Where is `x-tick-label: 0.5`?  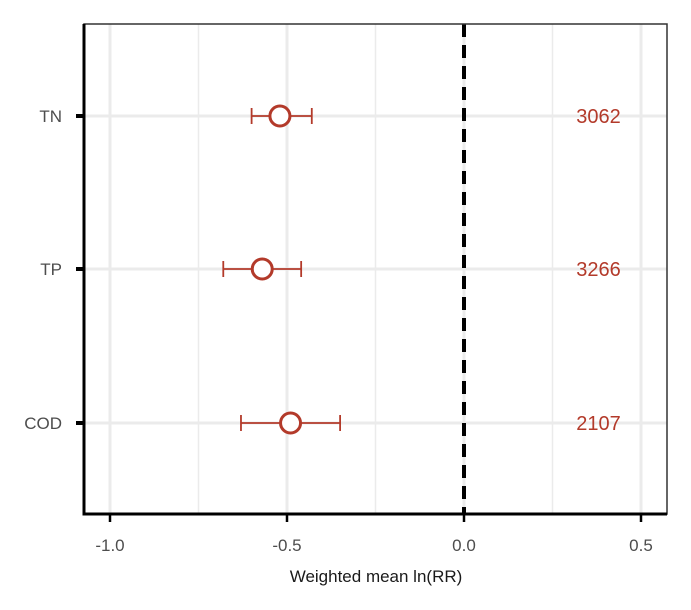 x-tick-label: 0.5 is located at coordinates (641, 545).